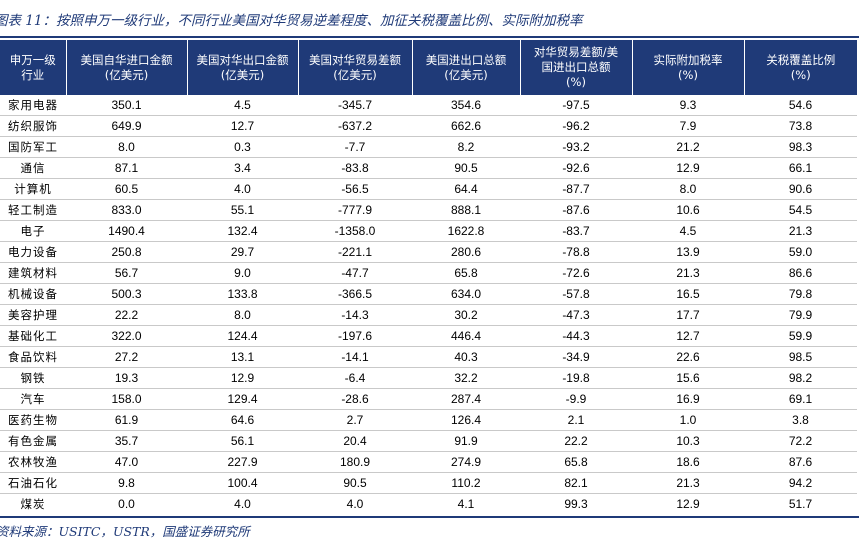 The width and height of the screenshot is (859, 547). What do you see at coordinates (429, 517) in the screenshot?
I see `bottom-rule` at bounding box center [429, 517].